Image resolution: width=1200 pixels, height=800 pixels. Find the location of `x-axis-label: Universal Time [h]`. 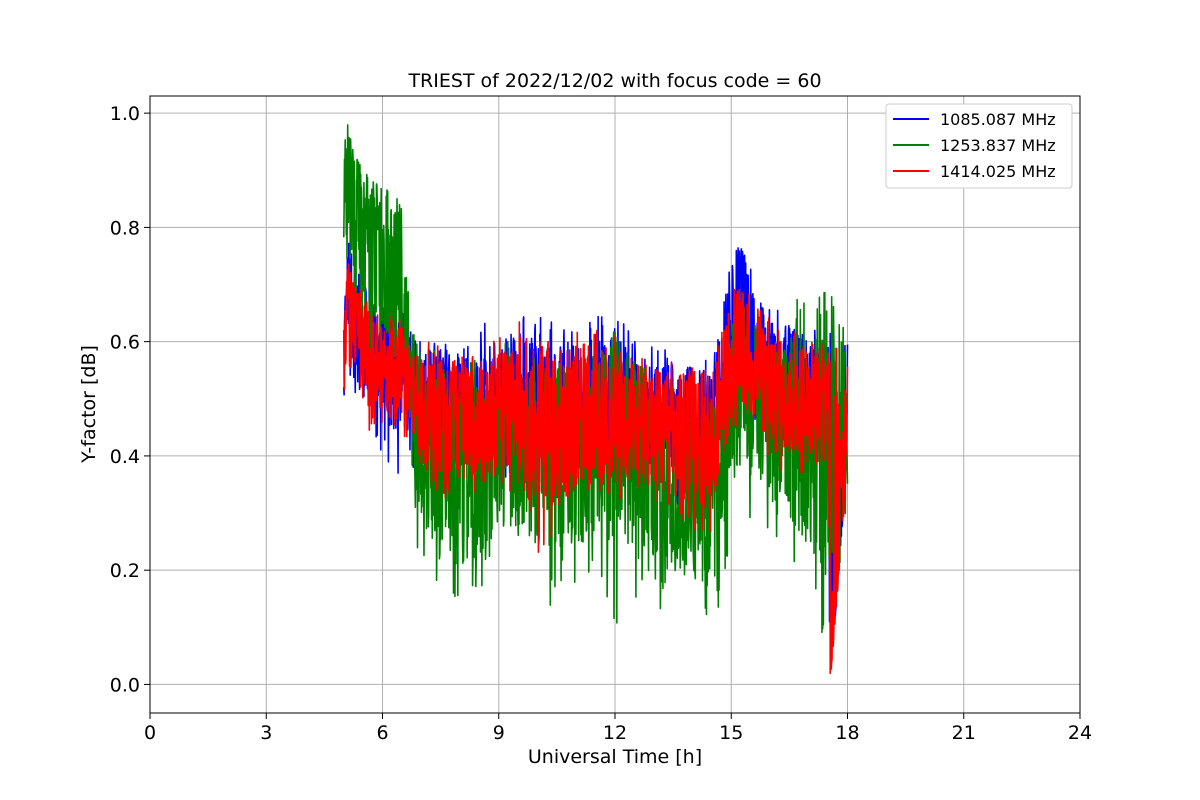

x-axis-label: Universal Time [h] is located at coordinates (615, 757).